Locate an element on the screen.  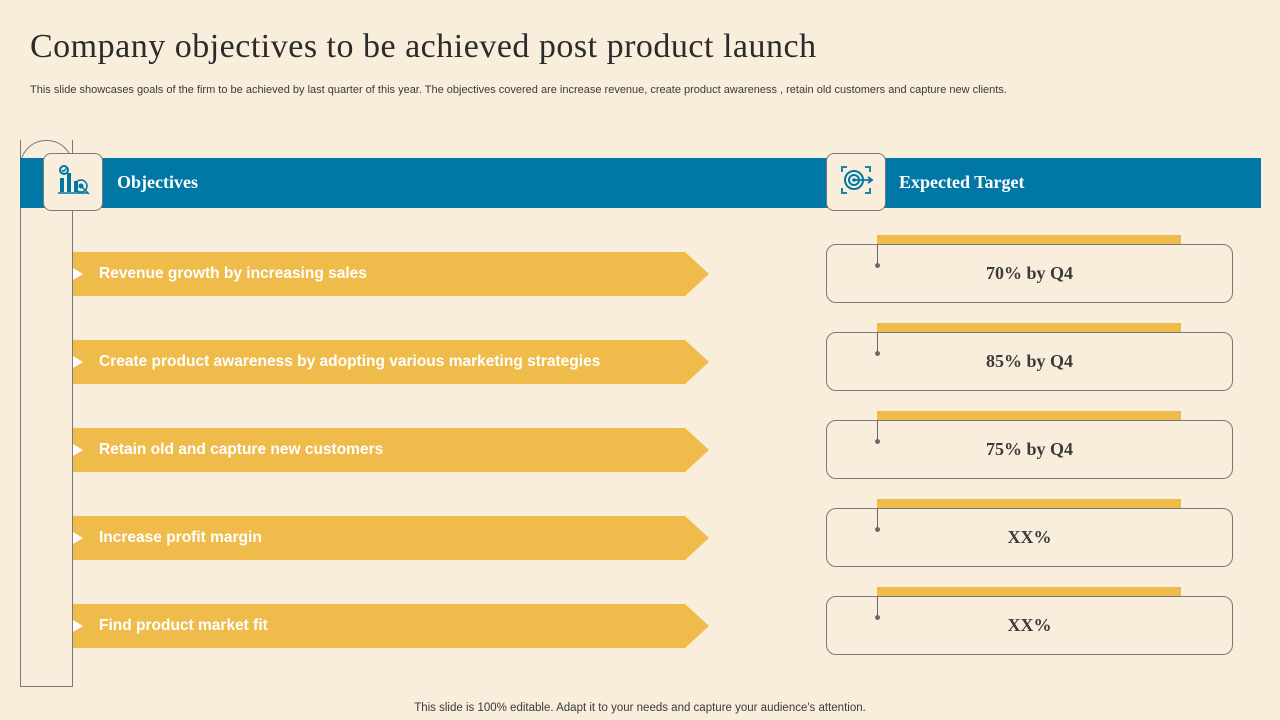
side-panel is located at coordinates (46, 413).